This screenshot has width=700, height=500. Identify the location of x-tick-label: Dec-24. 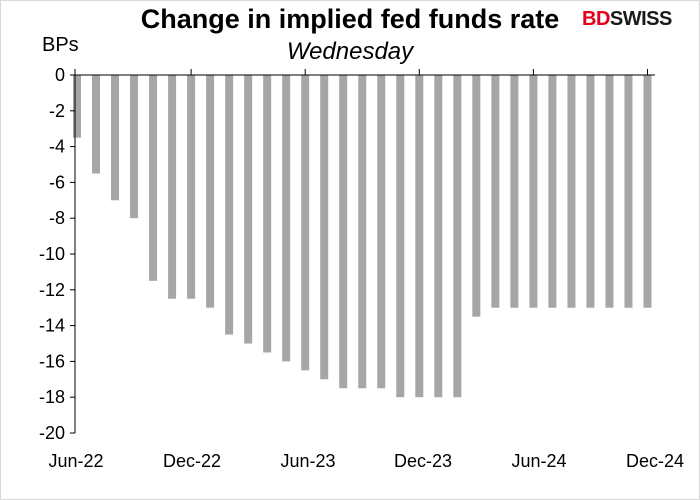
(655, 461).